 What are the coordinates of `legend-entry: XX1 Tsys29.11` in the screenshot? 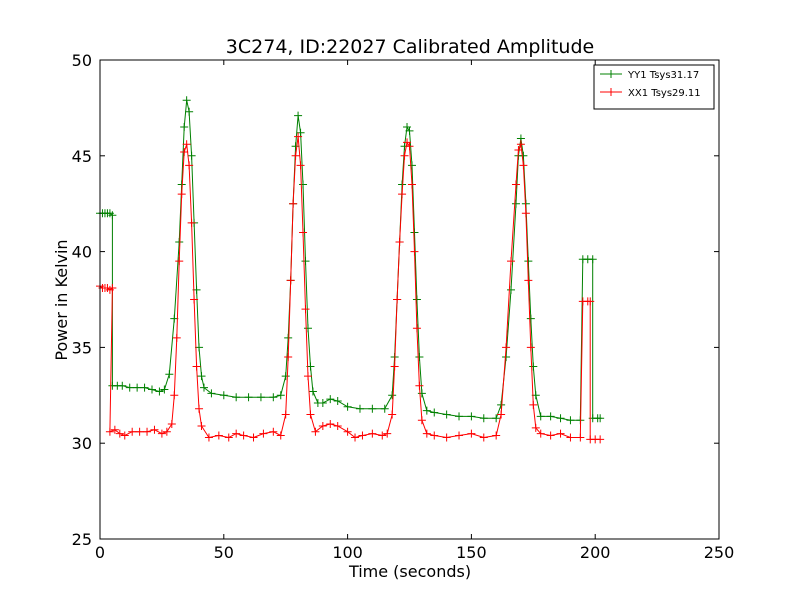 It's located at (650, 93).